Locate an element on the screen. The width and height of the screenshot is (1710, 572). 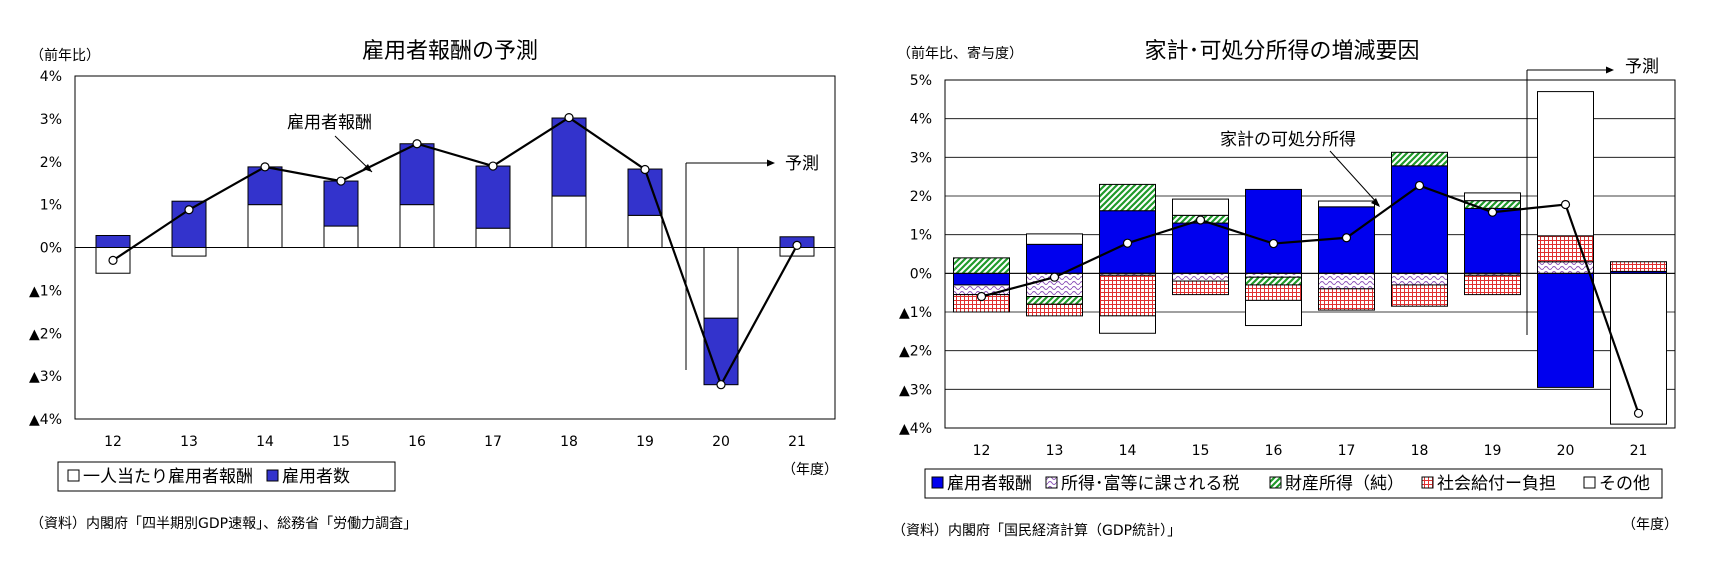
chart2-legend-swatch-compensation is located at coordinates (937, 482).